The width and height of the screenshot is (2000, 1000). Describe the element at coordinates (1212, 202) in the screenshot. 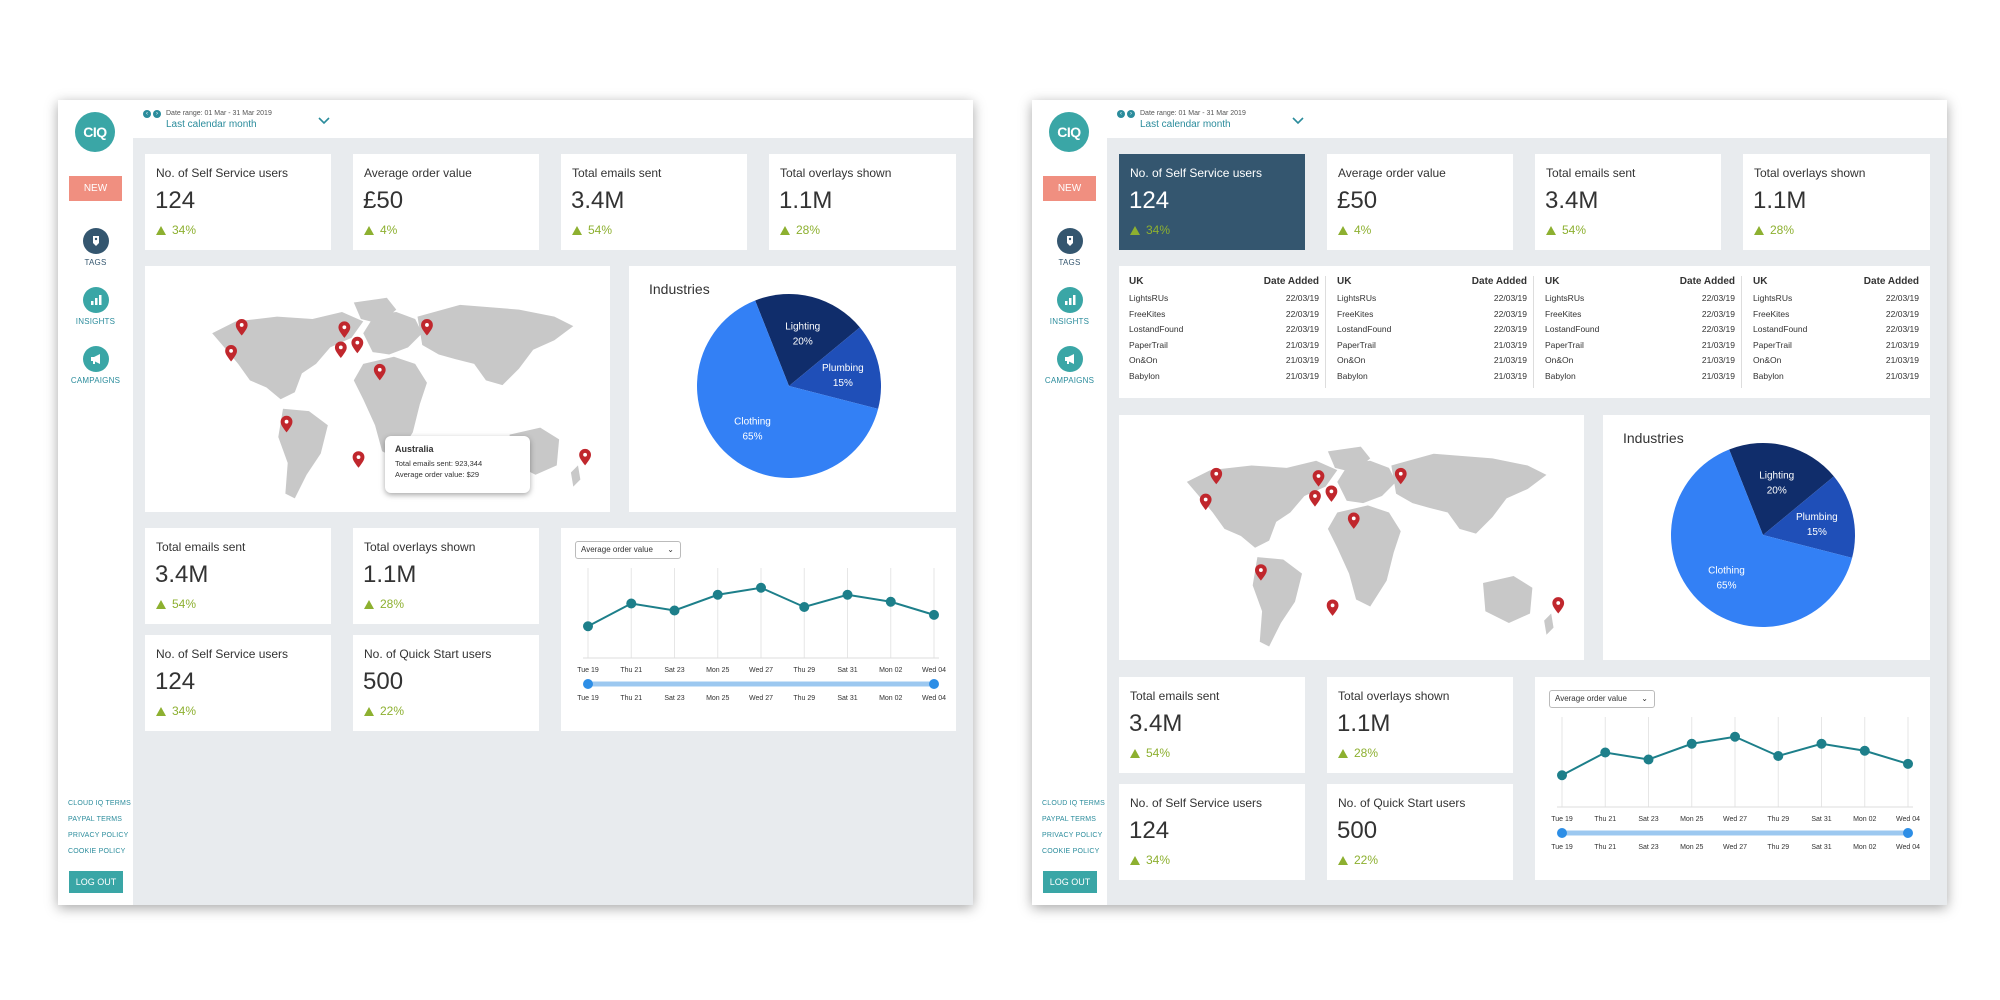

I see `kpi-card-selected: No. of Self Service users 124 34%` at that location.